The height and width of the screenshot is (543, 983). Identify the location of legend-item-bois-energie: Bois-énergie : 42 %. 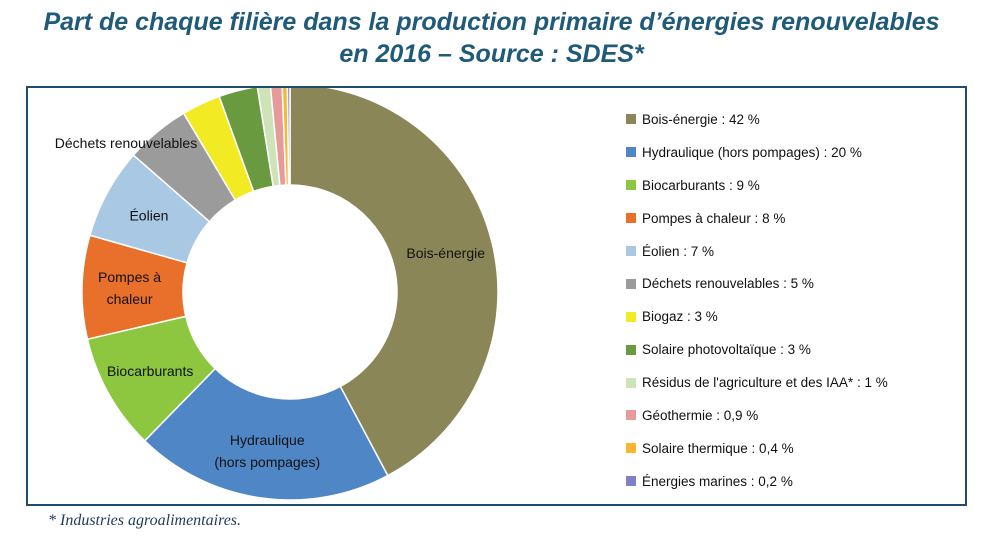
(791, 119).